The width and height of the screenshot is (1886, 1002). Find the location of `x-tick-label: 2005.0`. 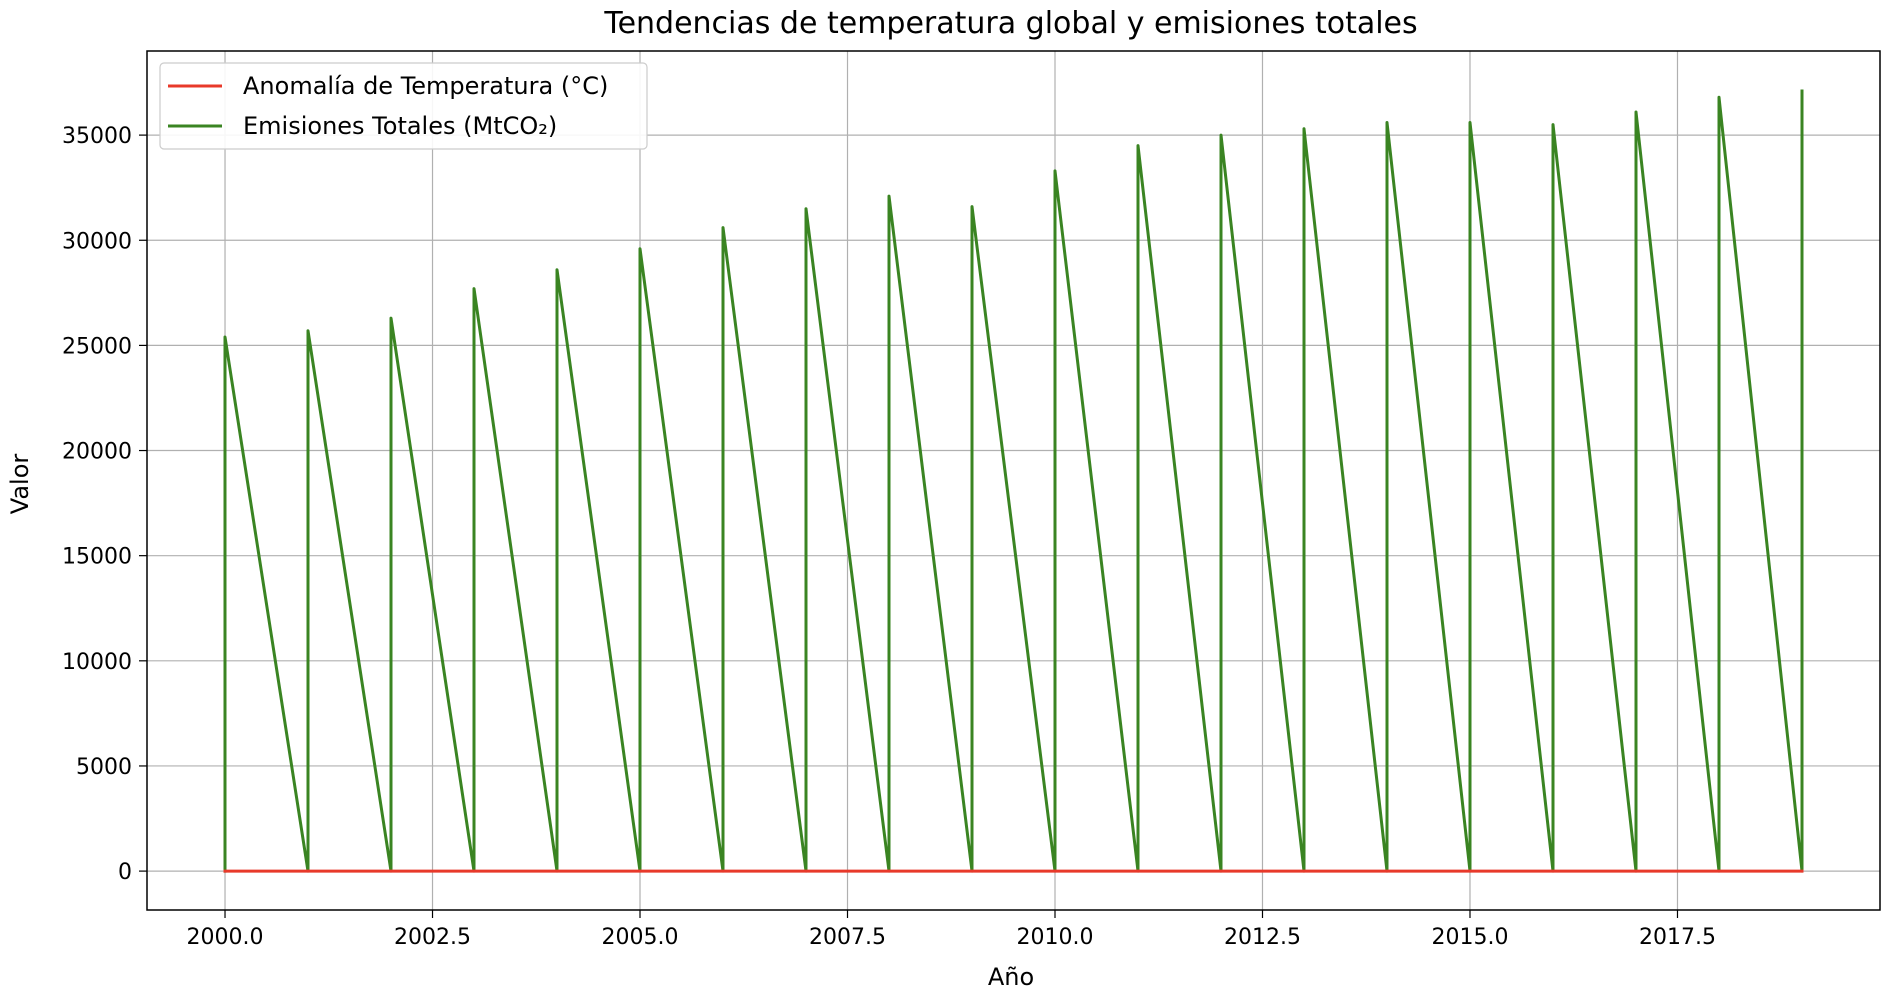

x-tick-label: 2005.0 is located at coordinates (640, 937).